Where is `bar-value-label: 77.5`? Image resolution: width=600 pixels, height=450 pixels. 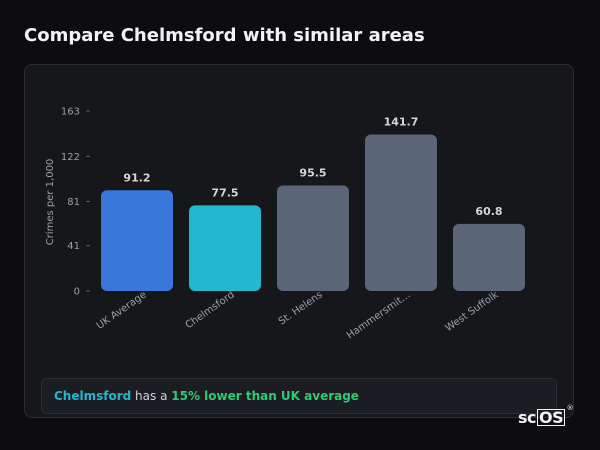 bar-value-label: 77.5 is located at coordinates (224, 192).